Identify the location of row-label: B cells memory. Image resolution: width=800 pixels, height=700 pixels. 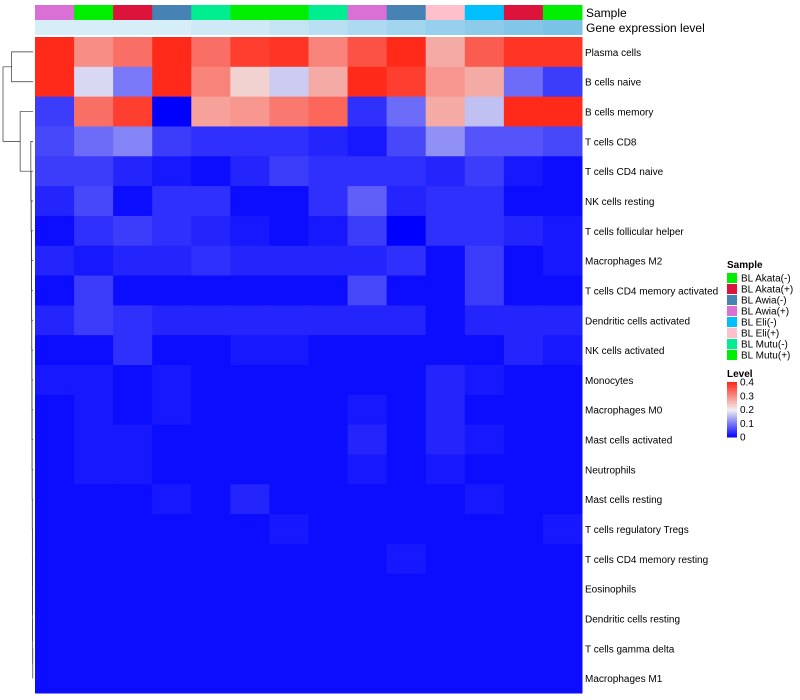
(619, 113).